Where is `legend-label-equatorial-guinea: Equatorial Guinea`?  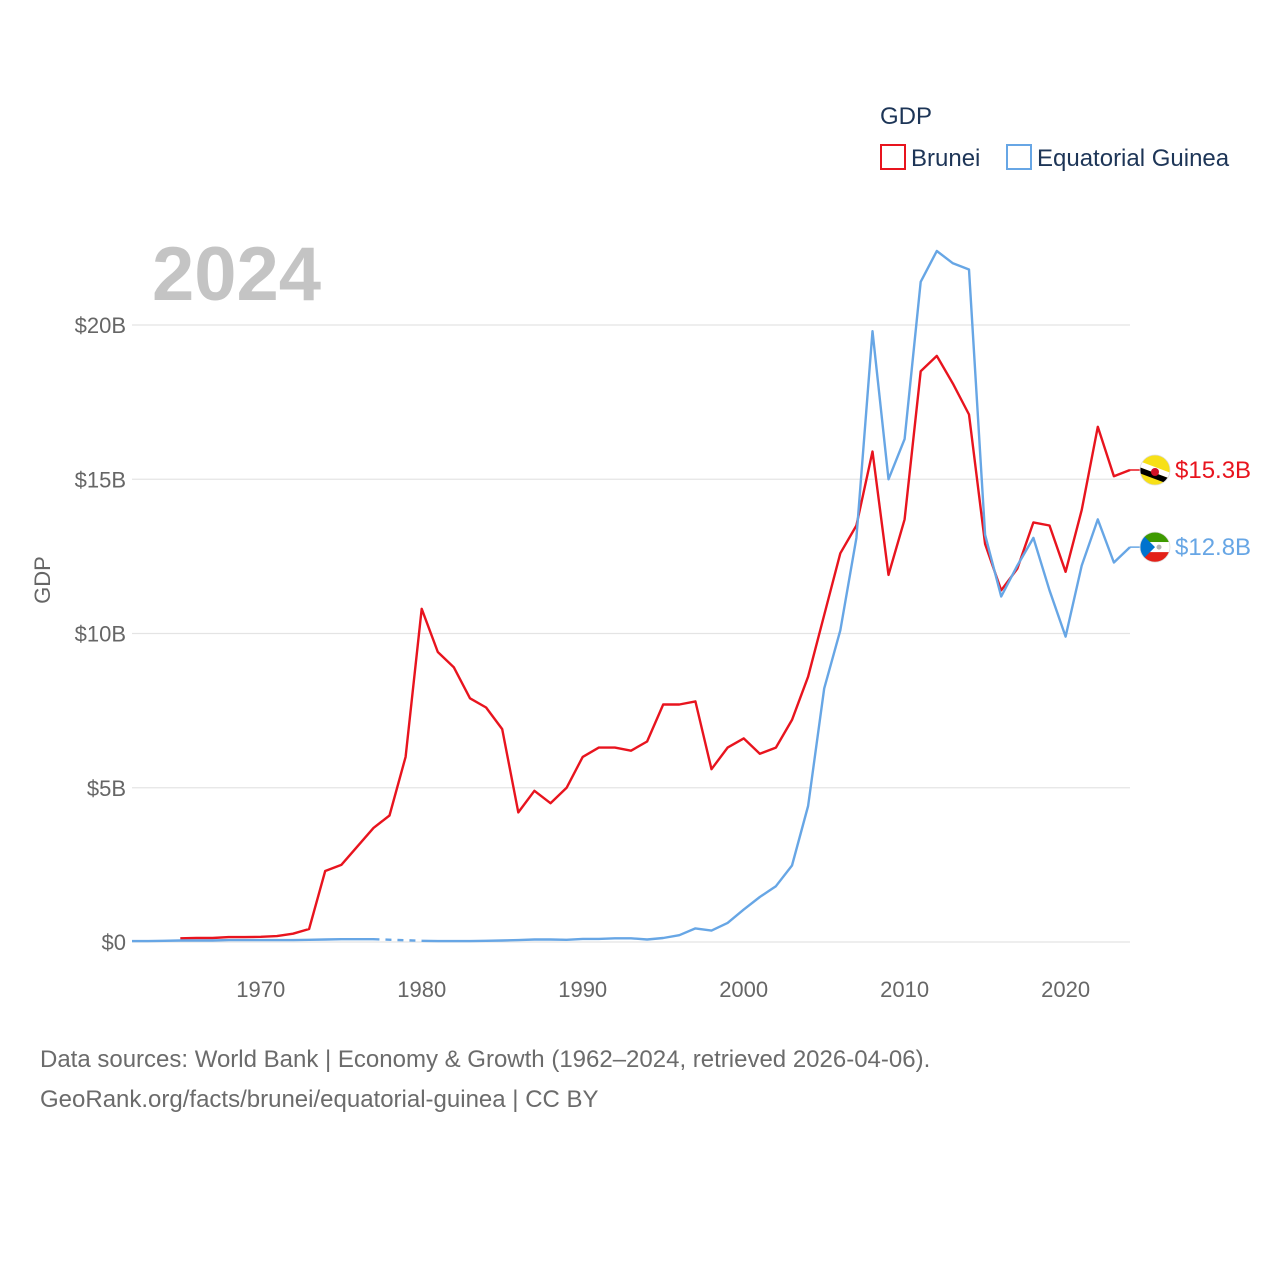 legend-label-equatorial-guinea: Equatorial Guinea is located at coordinates (1133, 158).